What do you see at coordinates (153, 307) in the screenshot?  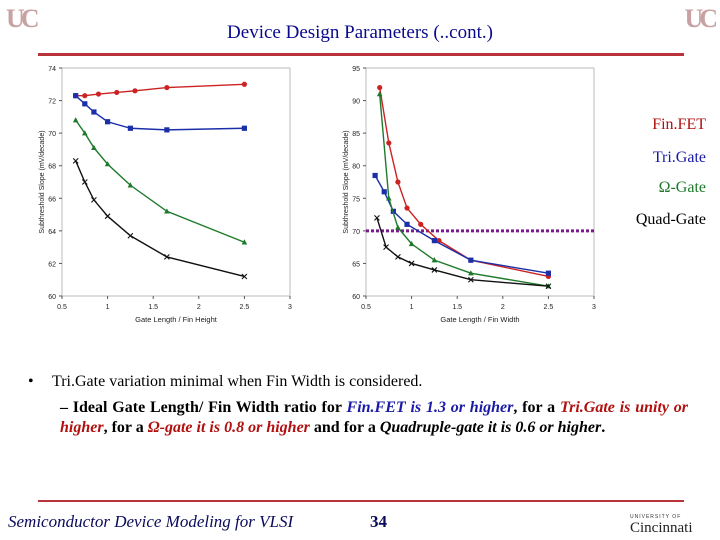 I see `left-x-tick-label: 1.5` at bounding box center [153, 307].